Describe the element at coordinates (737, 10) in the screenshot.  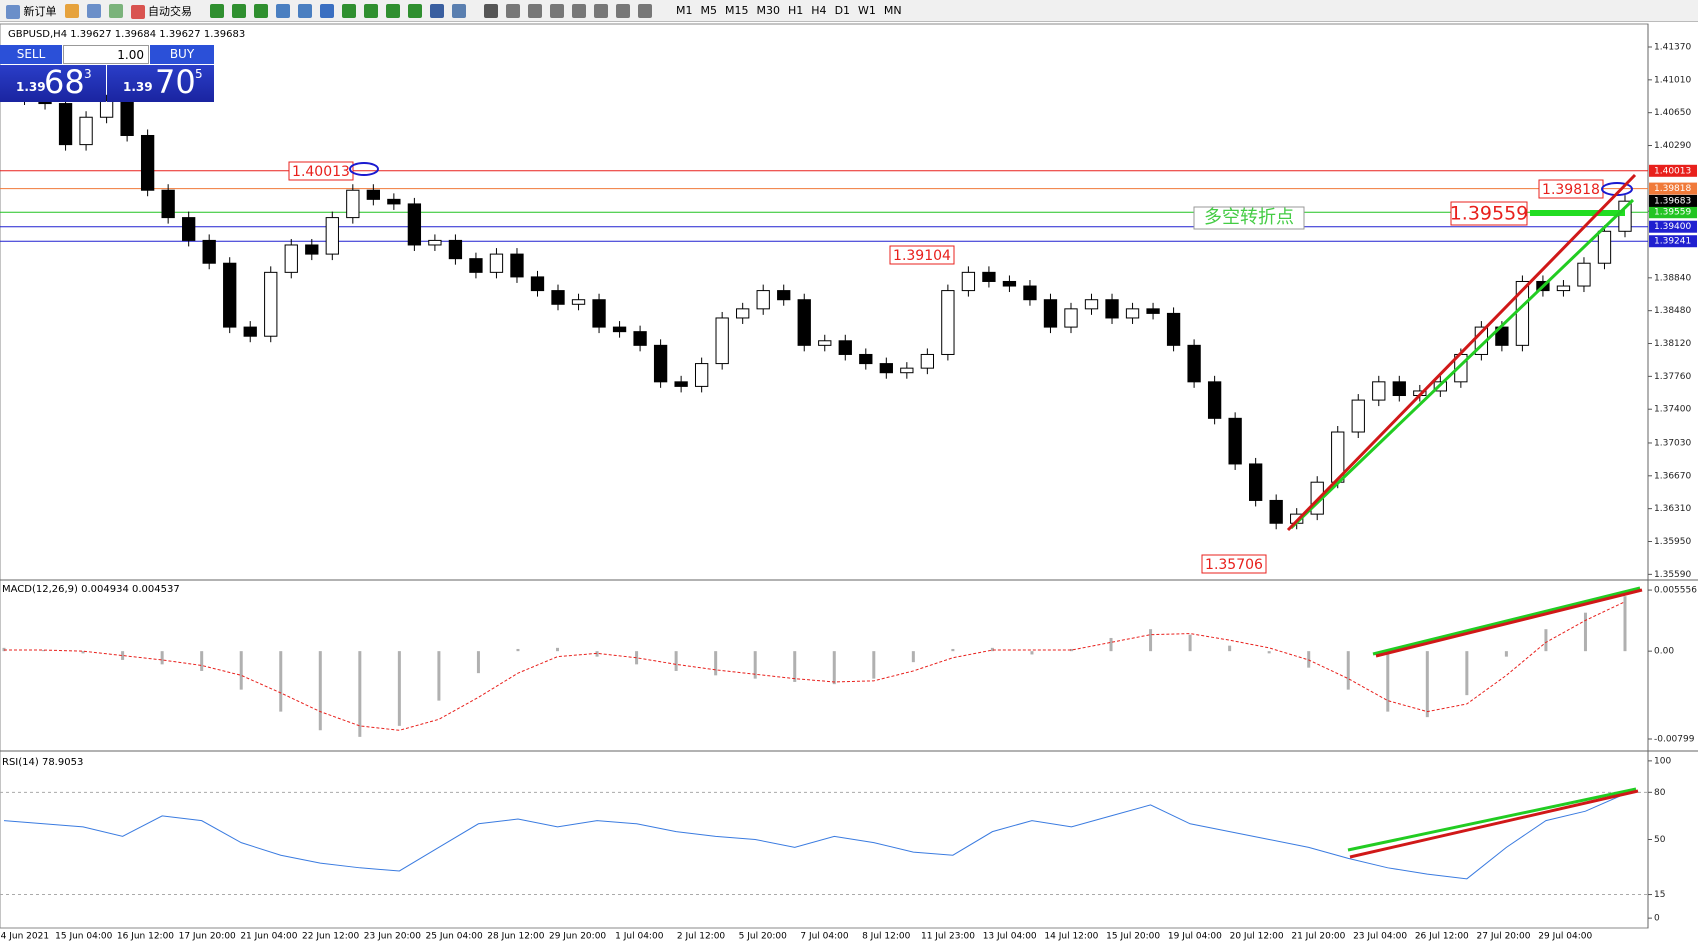
I see `timeframe-button: M15` at that location.